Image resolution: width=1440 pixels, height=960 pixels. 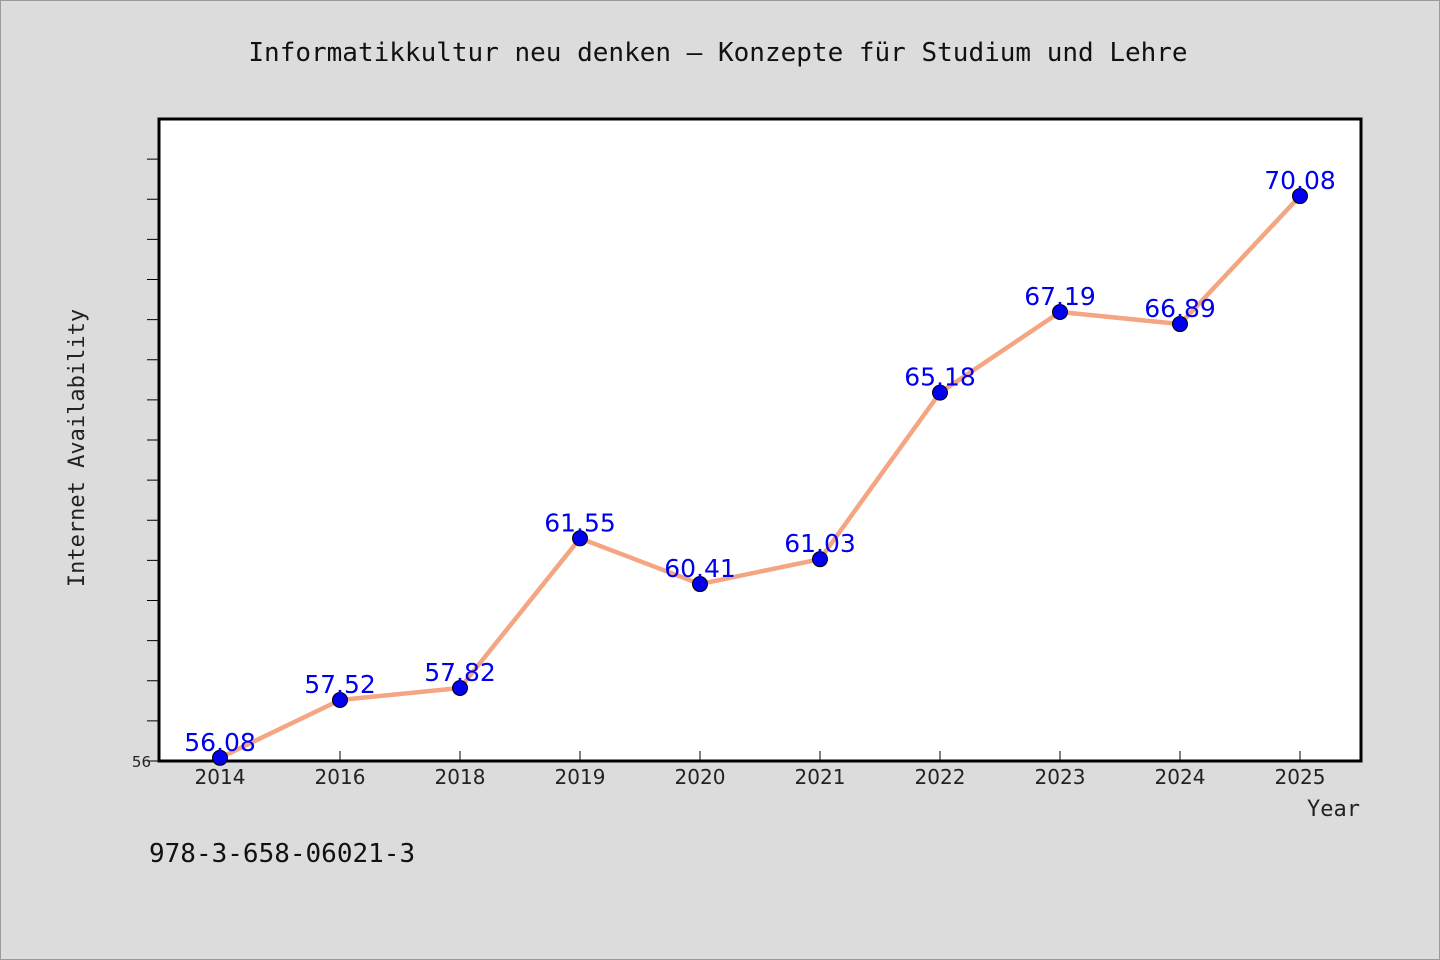 What do you see at coordinates (460, 777) in the screenshot?
I see `x-tick-label: 2018` at bounding box center [460, 777].